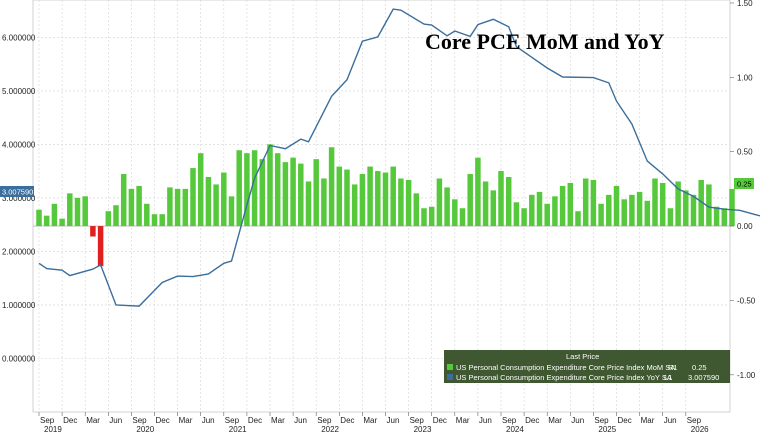 The image size is (760, 432). Describe the element at coordinates (423, 428) in the screenshot. I see `x-year-label: 2023` at that location.